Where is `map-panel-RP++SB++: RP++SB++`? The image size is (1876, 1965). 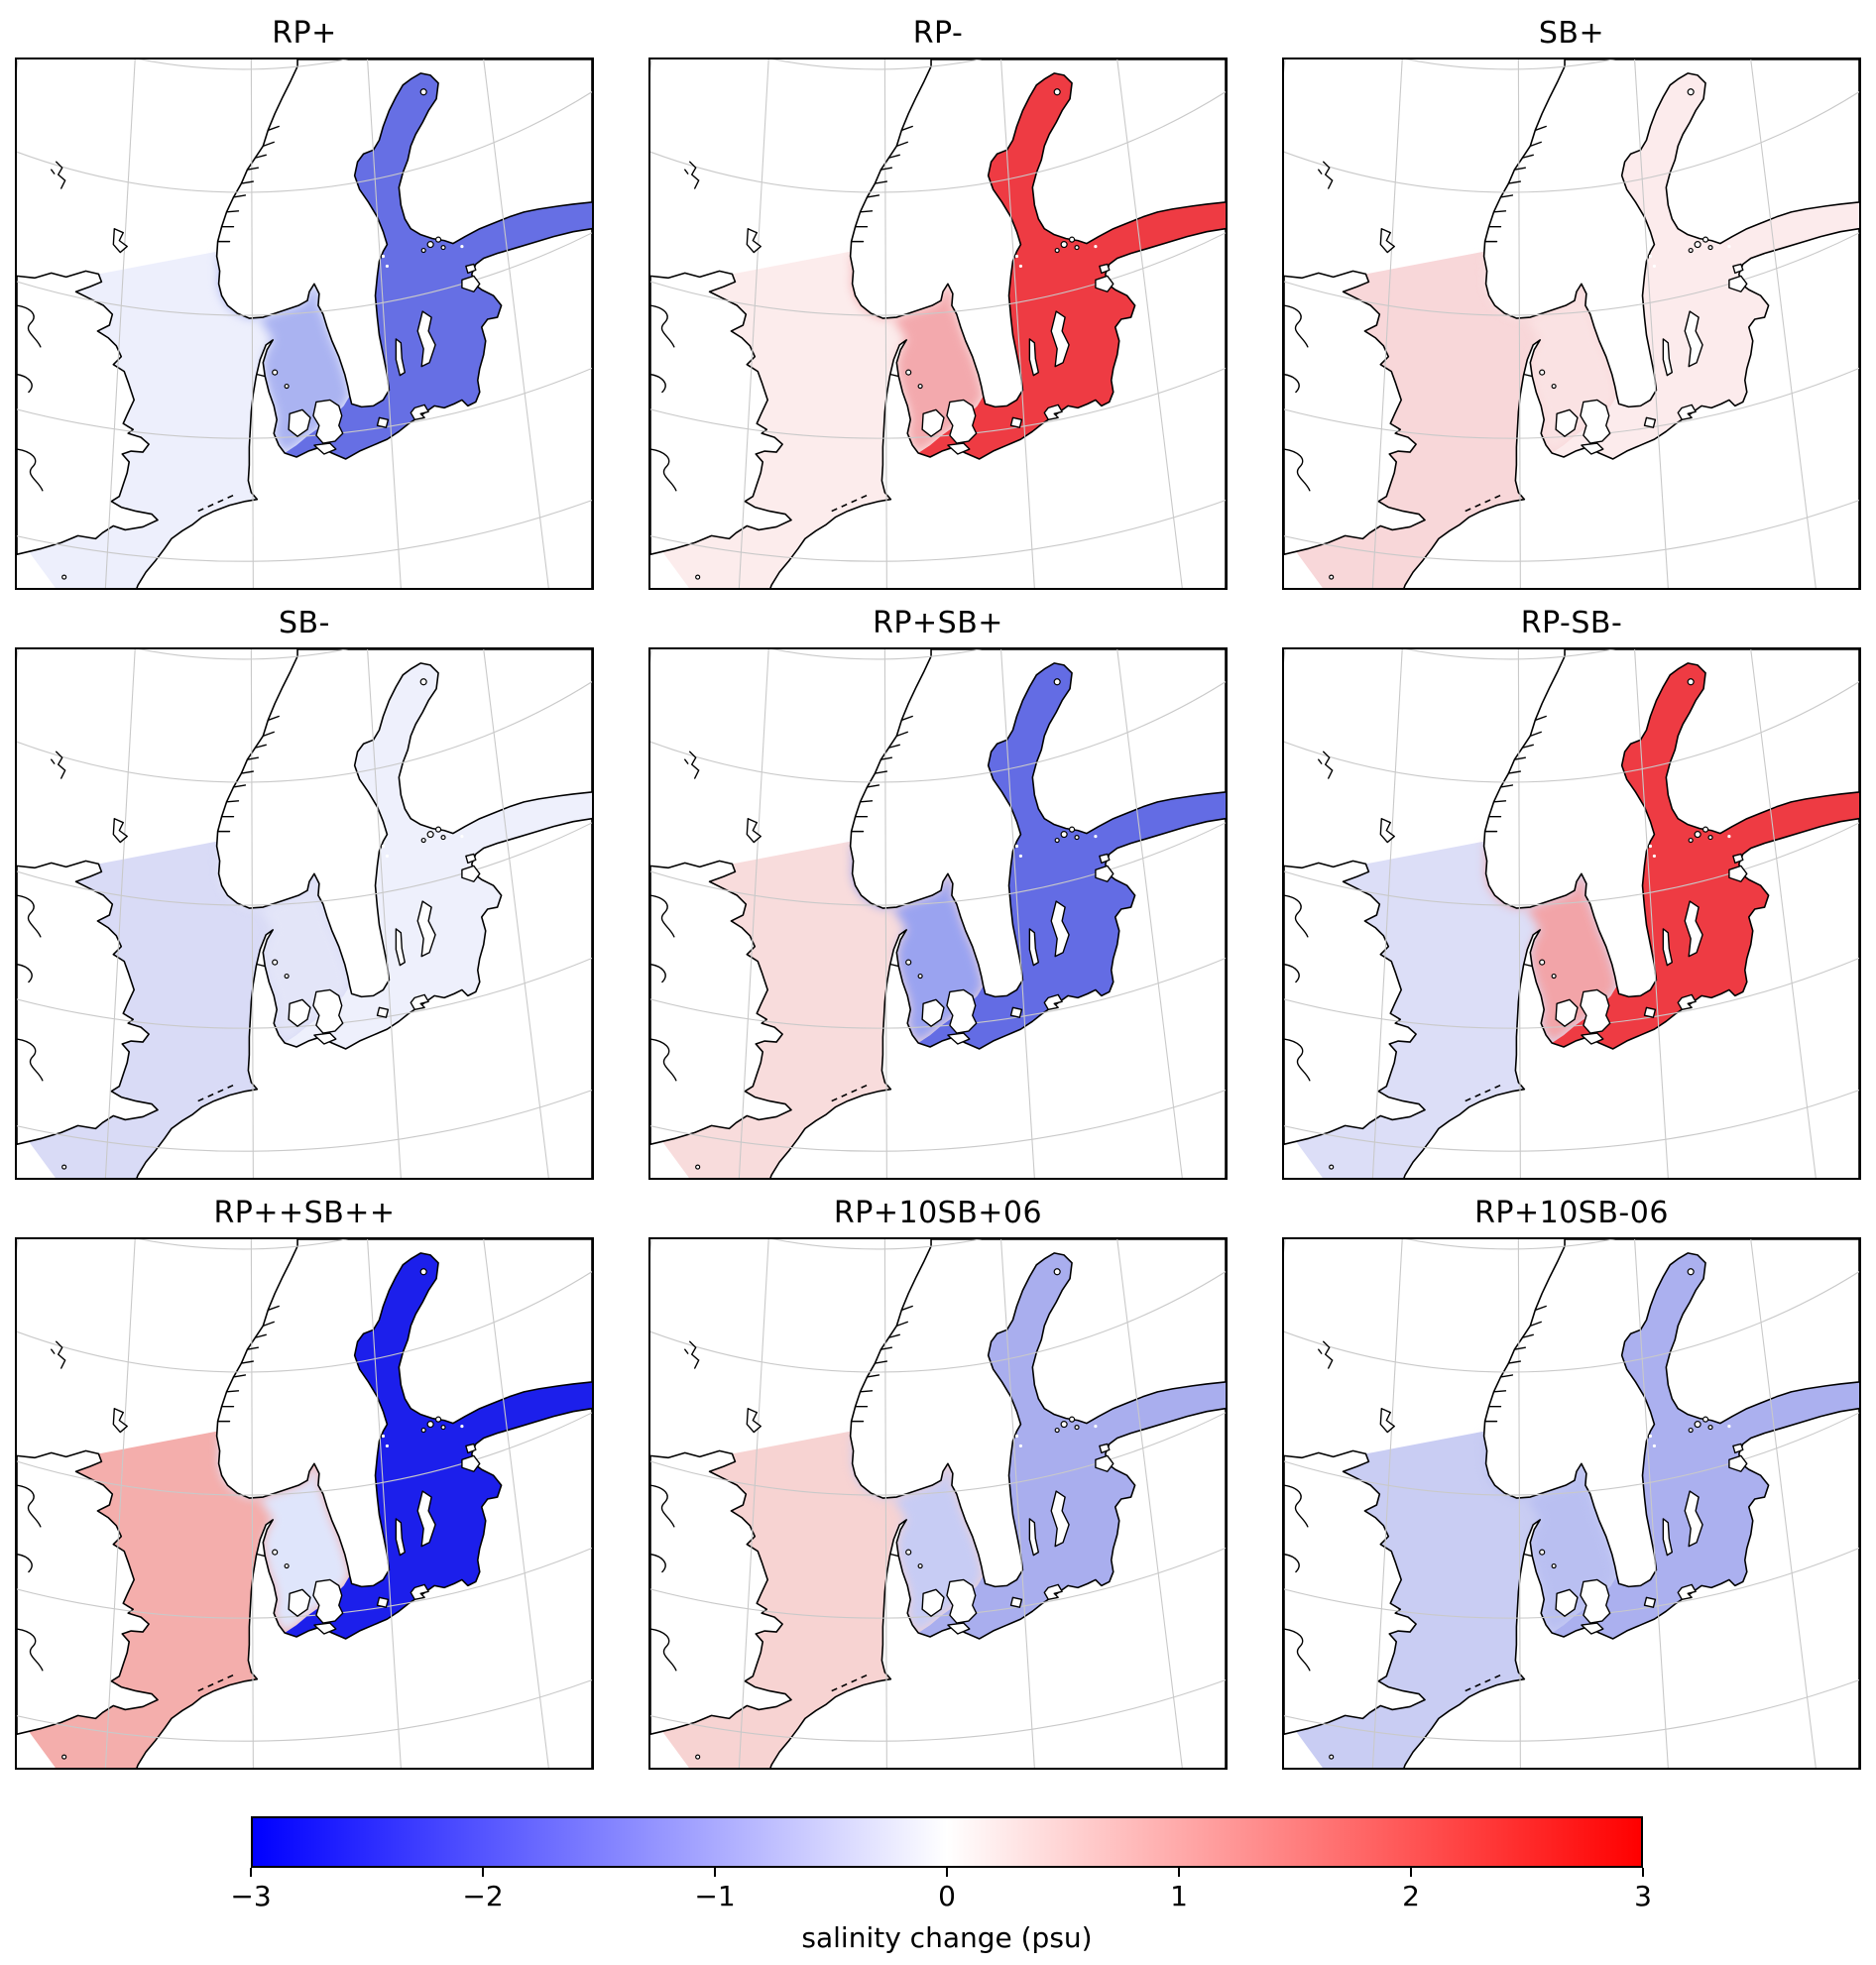
map-panel-RP++SB++: RP++SB++ is located at coordinates (304, 1475).